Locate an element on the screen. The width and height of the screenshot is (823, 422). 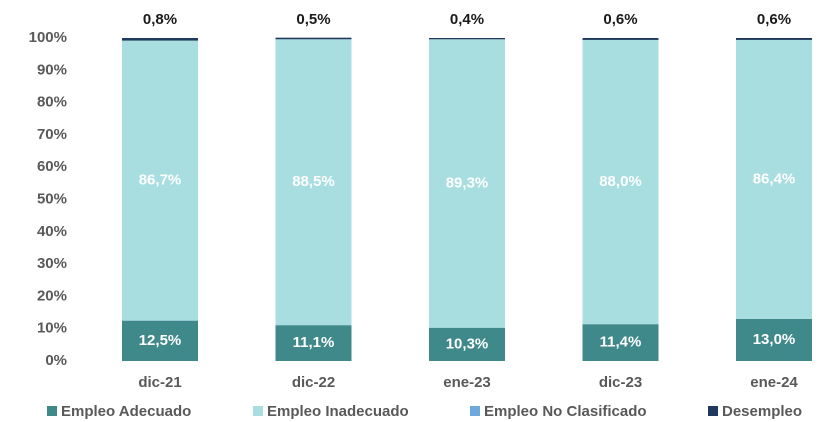
y-tick-label: 50% is located at coordinates (52, 198).